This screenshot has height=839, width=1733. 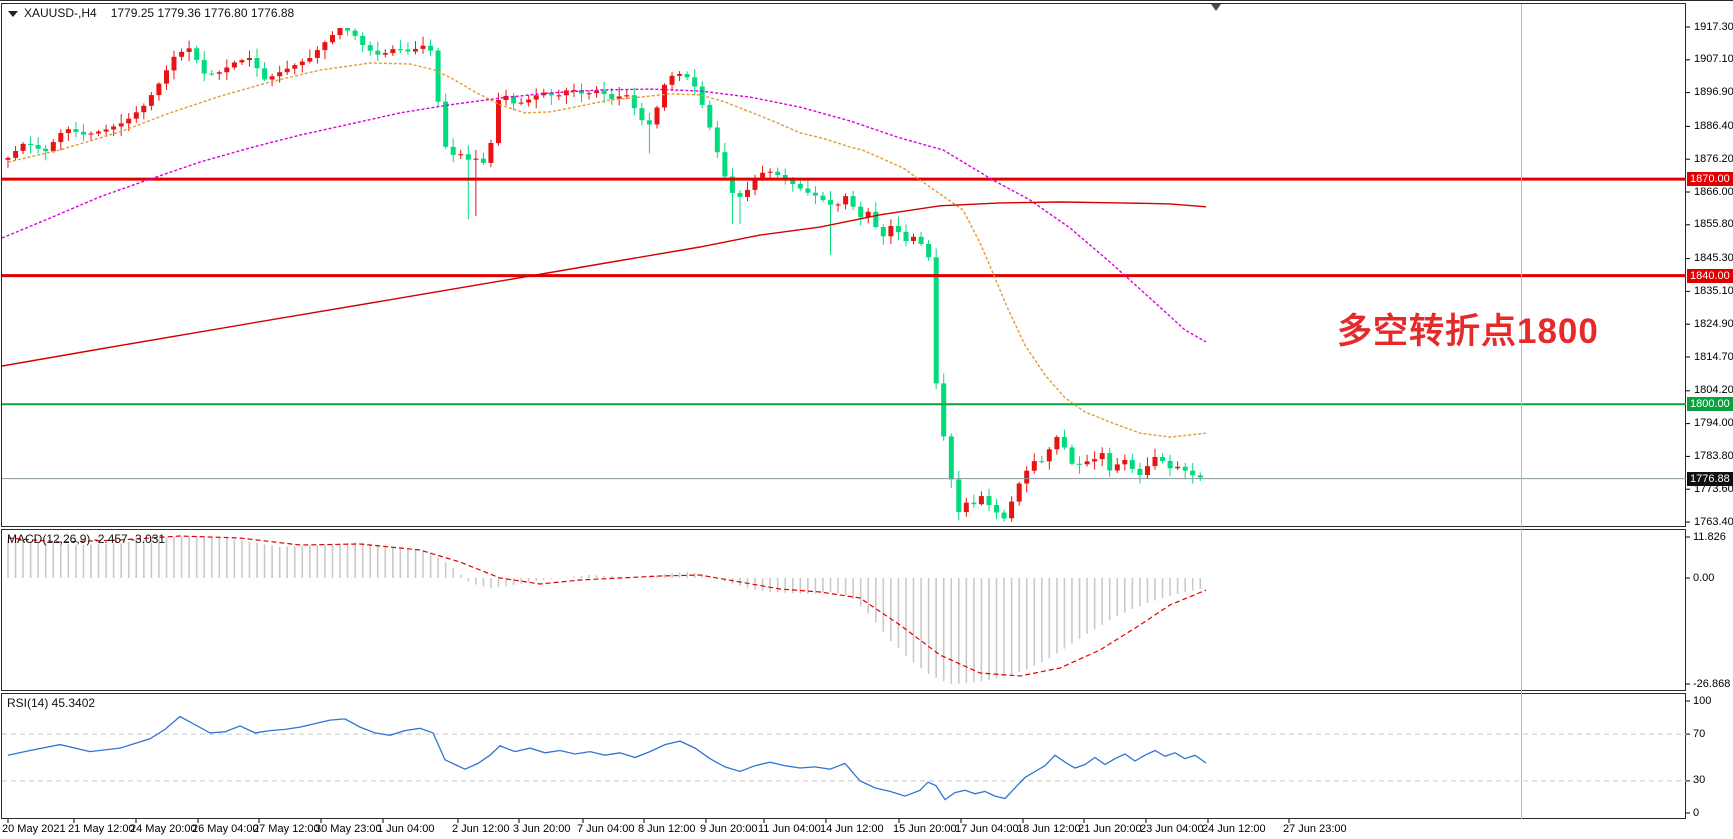 I want to click on window-top-border, so click(x=866, y=0).